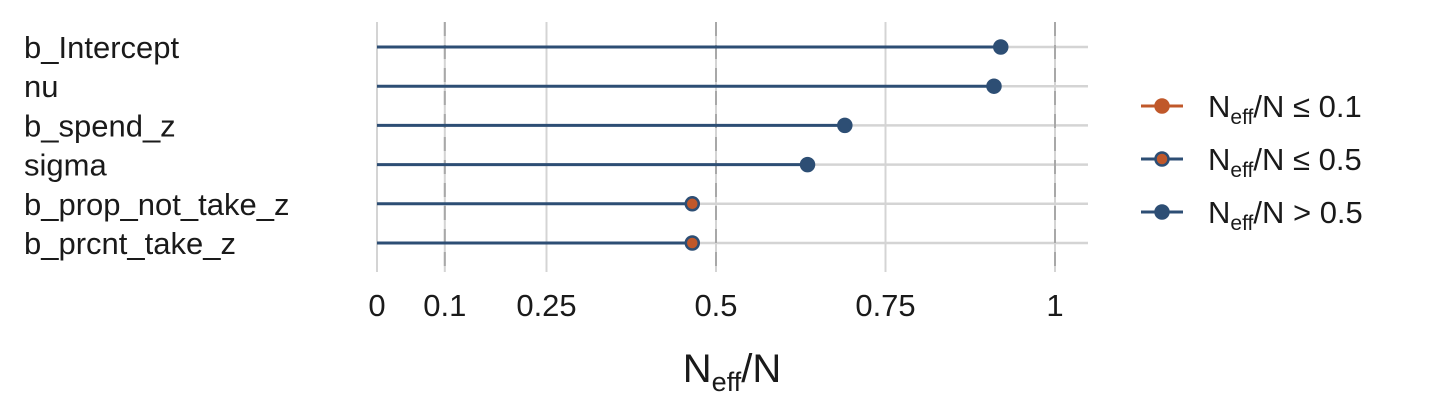  Describe the element at coordinates (1285, 109) in the screenshot. I see `legend-label: Neff/N ≤ 0.1` at that location.